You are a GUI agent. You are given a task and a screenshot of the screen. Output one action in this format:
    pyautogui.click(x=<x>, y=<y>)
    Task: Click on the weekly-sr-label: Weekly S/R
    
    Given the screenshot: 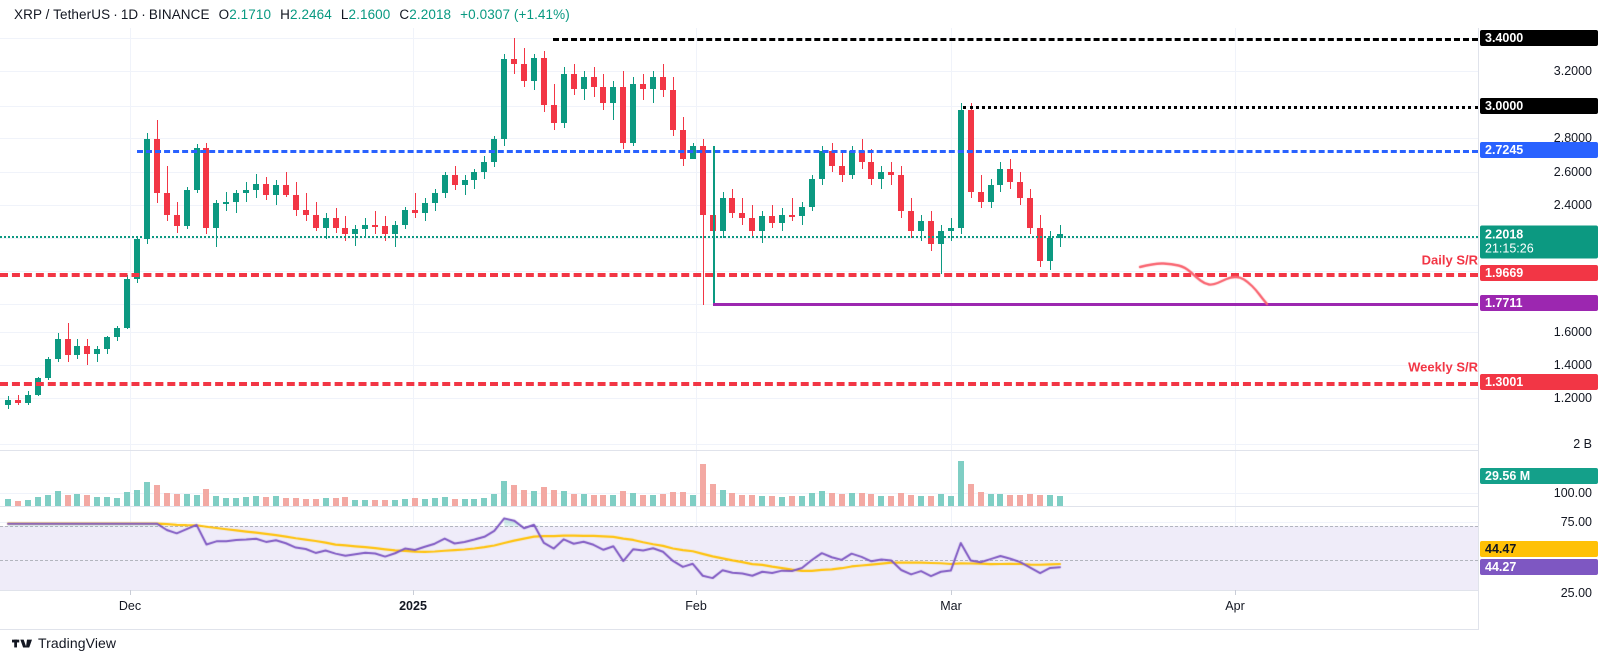 What is the action you would take?
    pyautogui.click(x=1443, y=367)
    